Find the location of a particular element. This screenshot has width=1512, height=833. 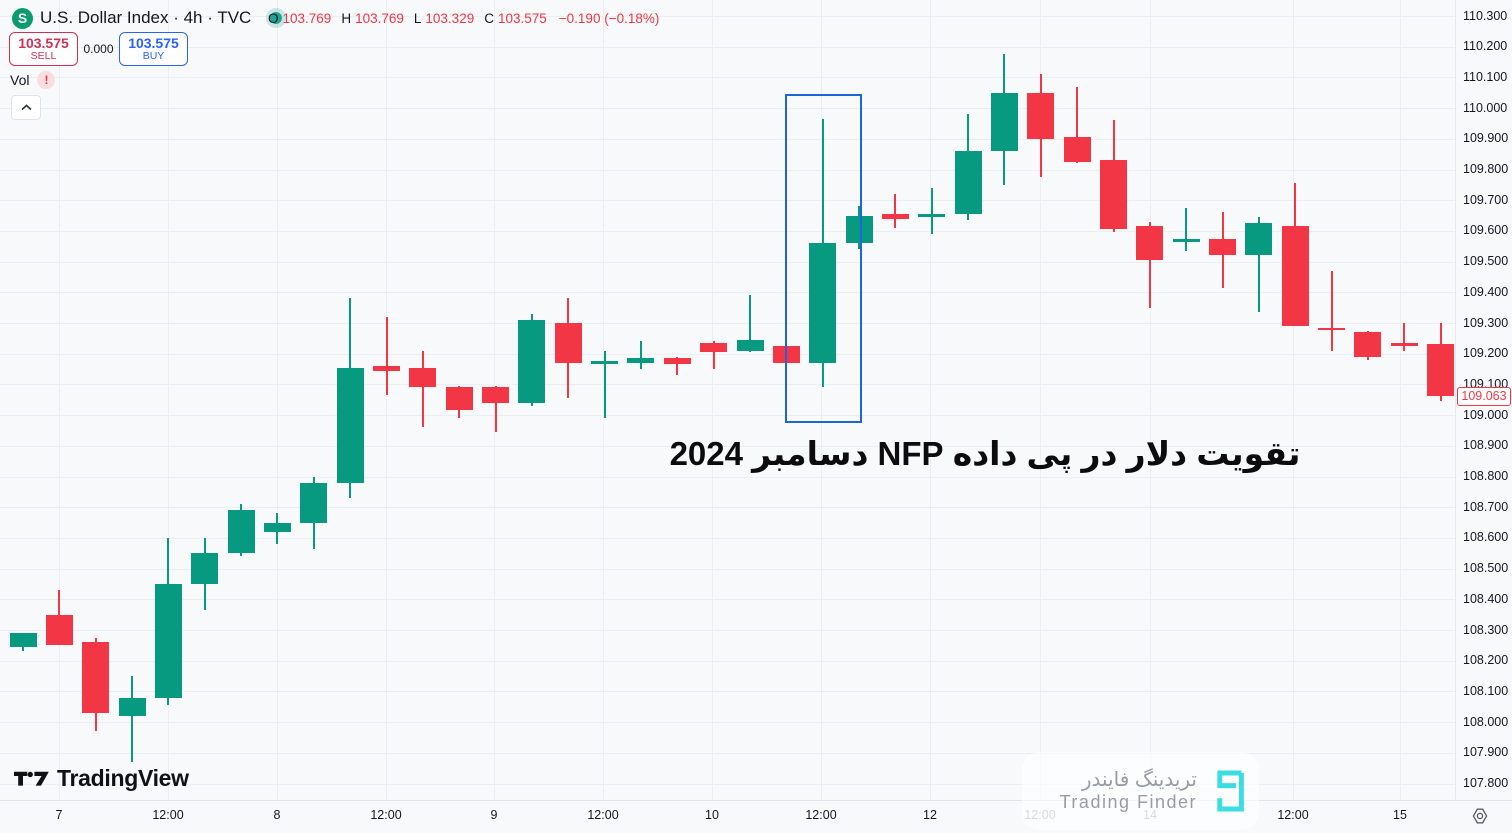

symbol-logo-icon: S is located at coordinates (22, 18).